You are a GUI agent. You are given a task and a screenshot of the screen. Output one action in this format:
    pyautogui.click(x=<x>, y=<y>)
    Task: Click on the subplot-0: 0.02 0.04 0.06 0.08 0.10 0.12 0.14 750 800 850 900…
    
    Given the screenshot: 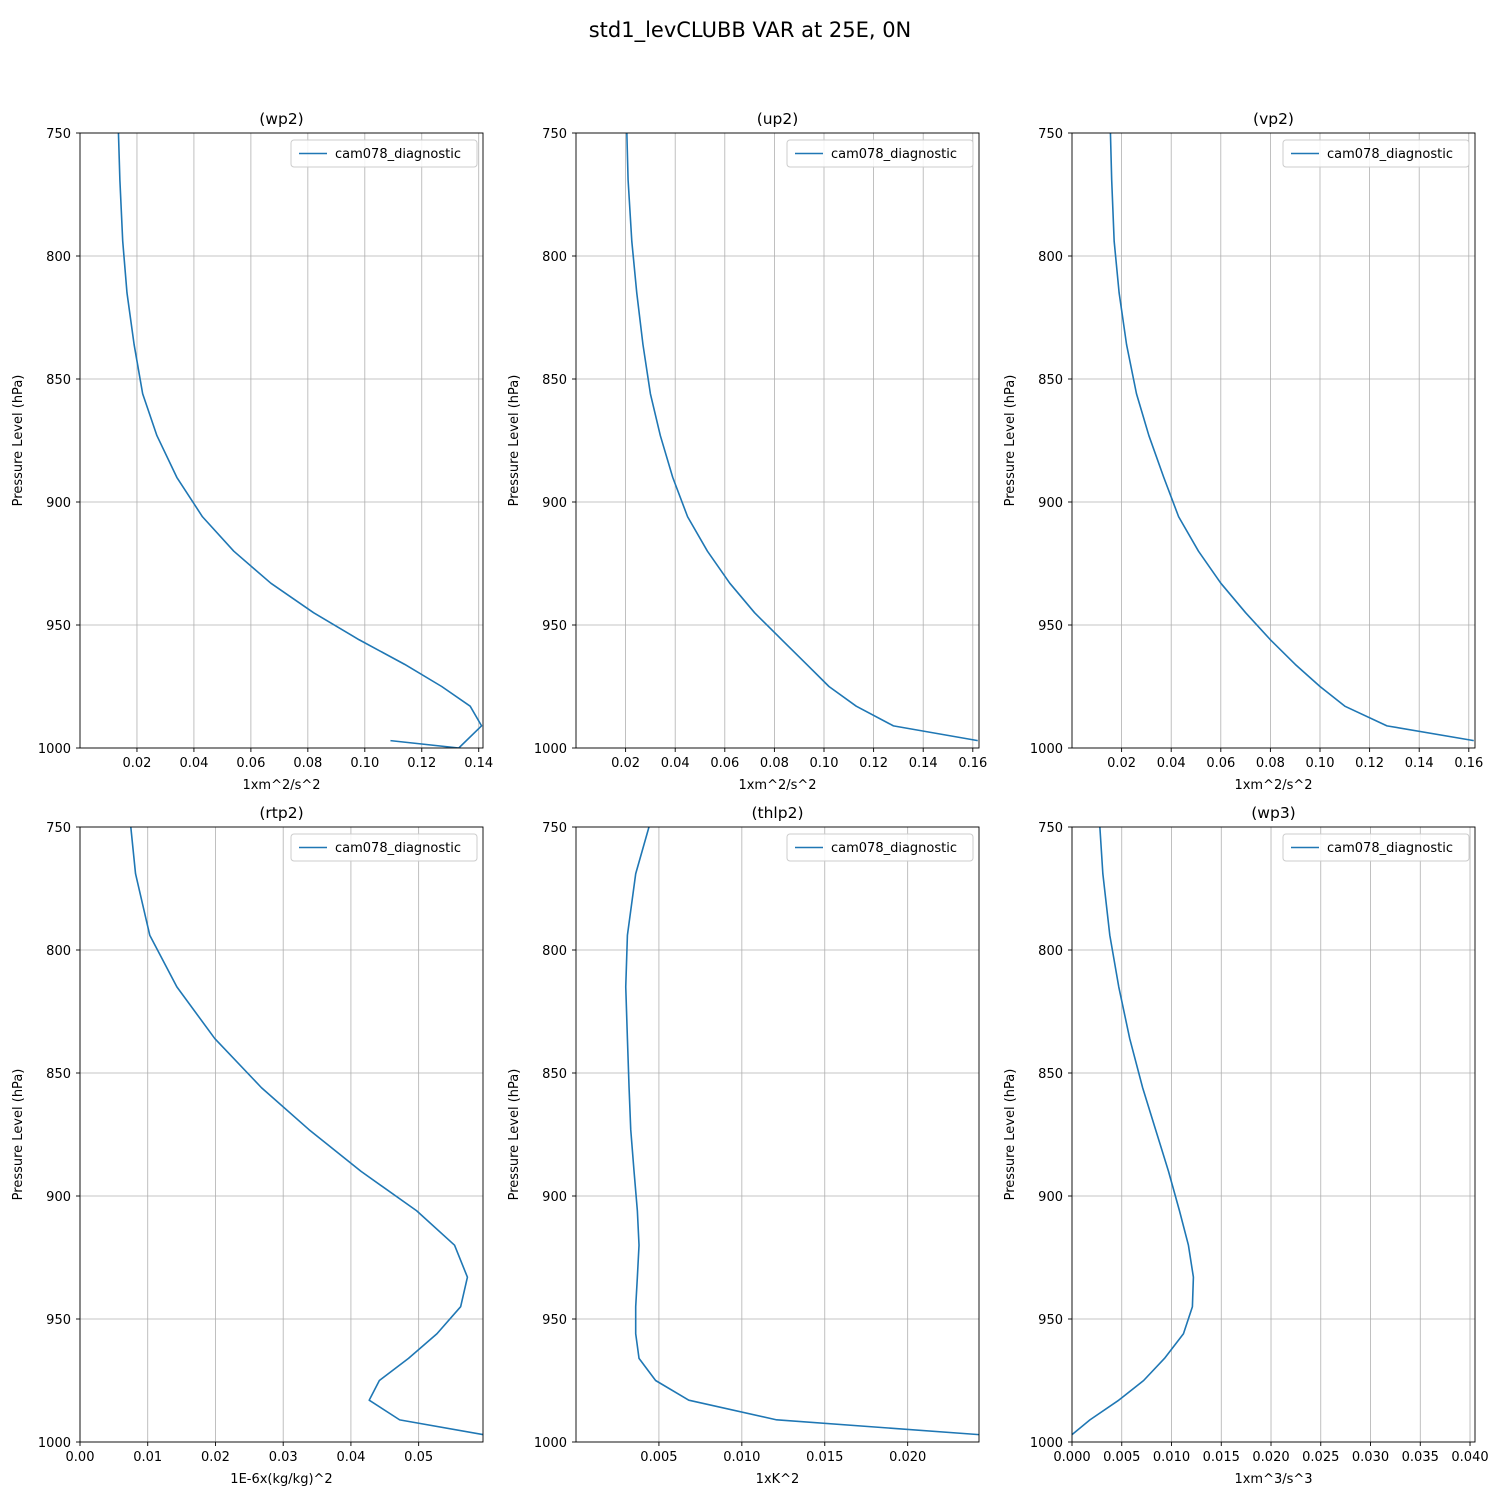 What is the action you would take?
    pyautogui.click(x=252, y=451)
    